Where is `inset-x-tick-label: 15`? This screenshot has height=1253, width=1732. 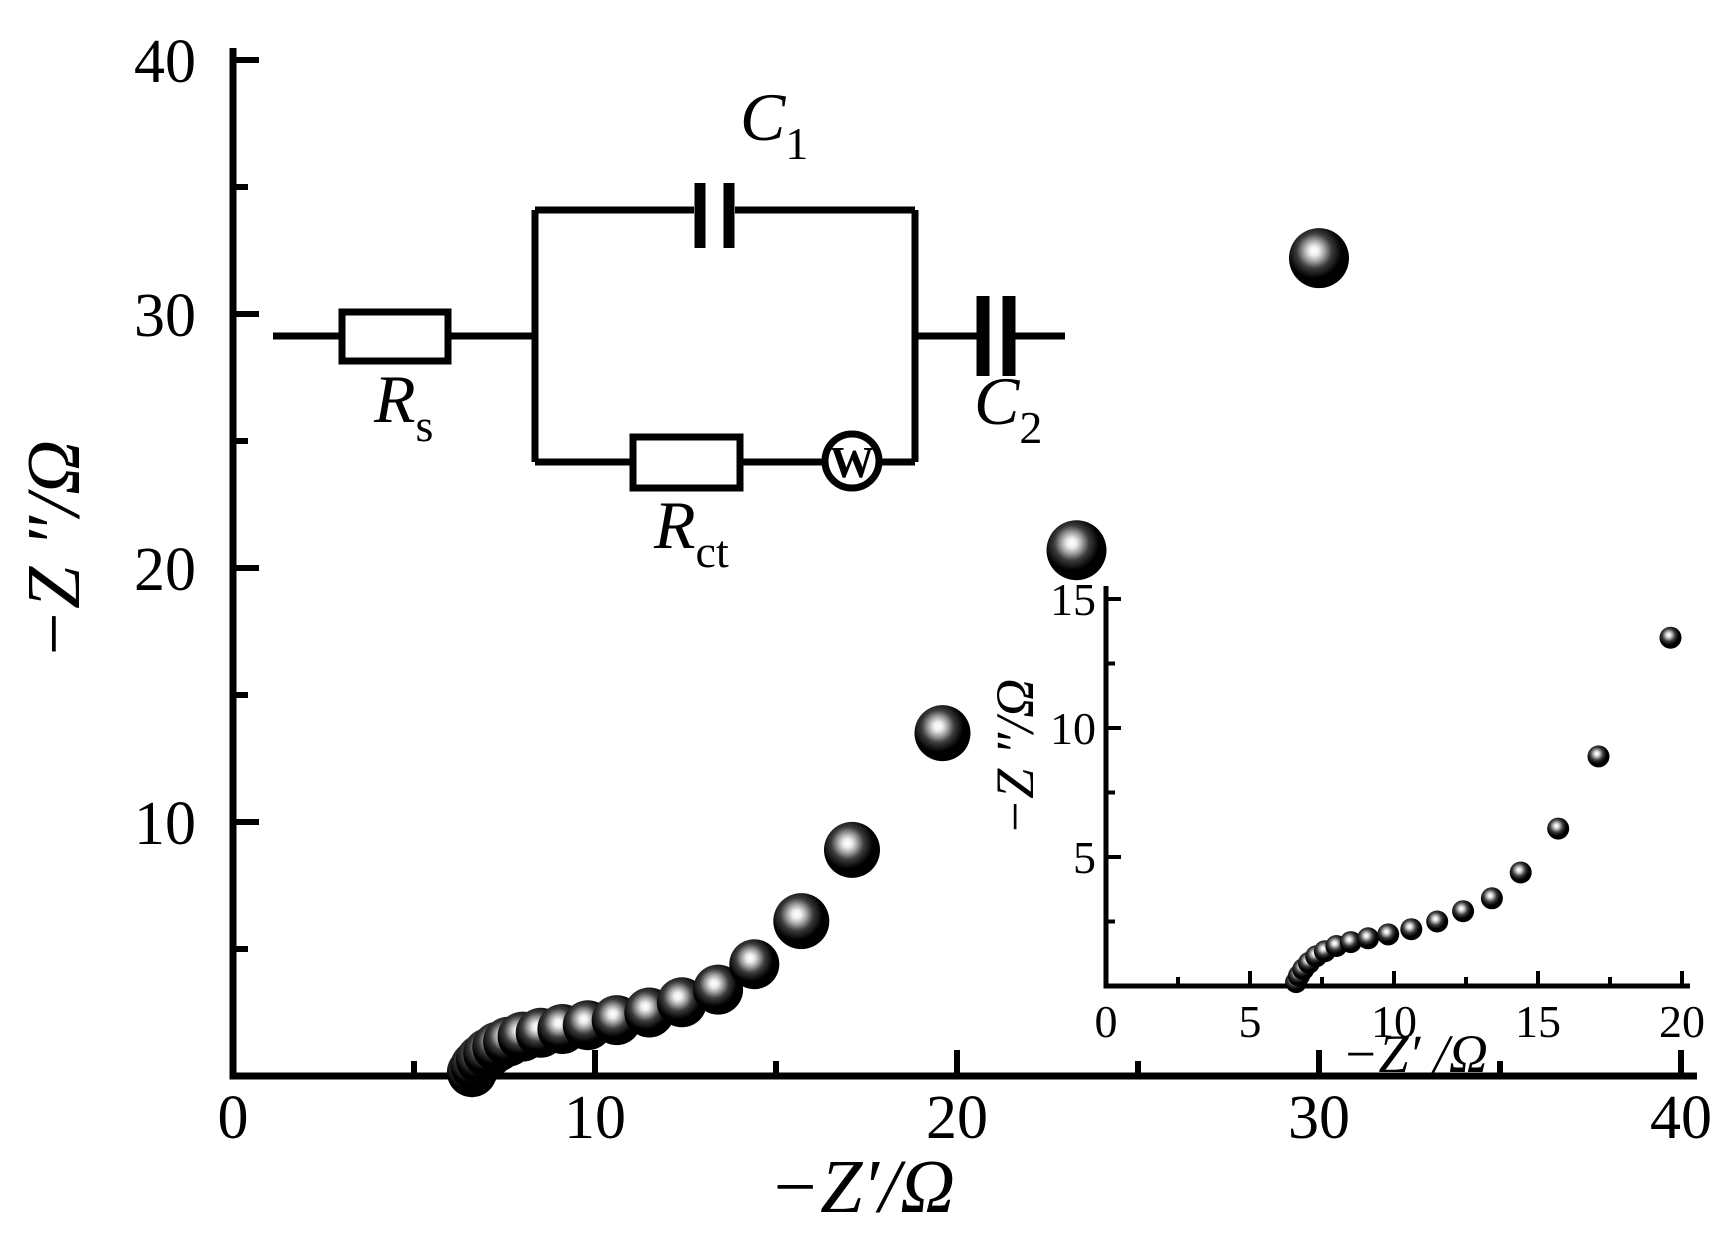 inset-x-tick-label: 15 is located at coordinates (1538, 1021).